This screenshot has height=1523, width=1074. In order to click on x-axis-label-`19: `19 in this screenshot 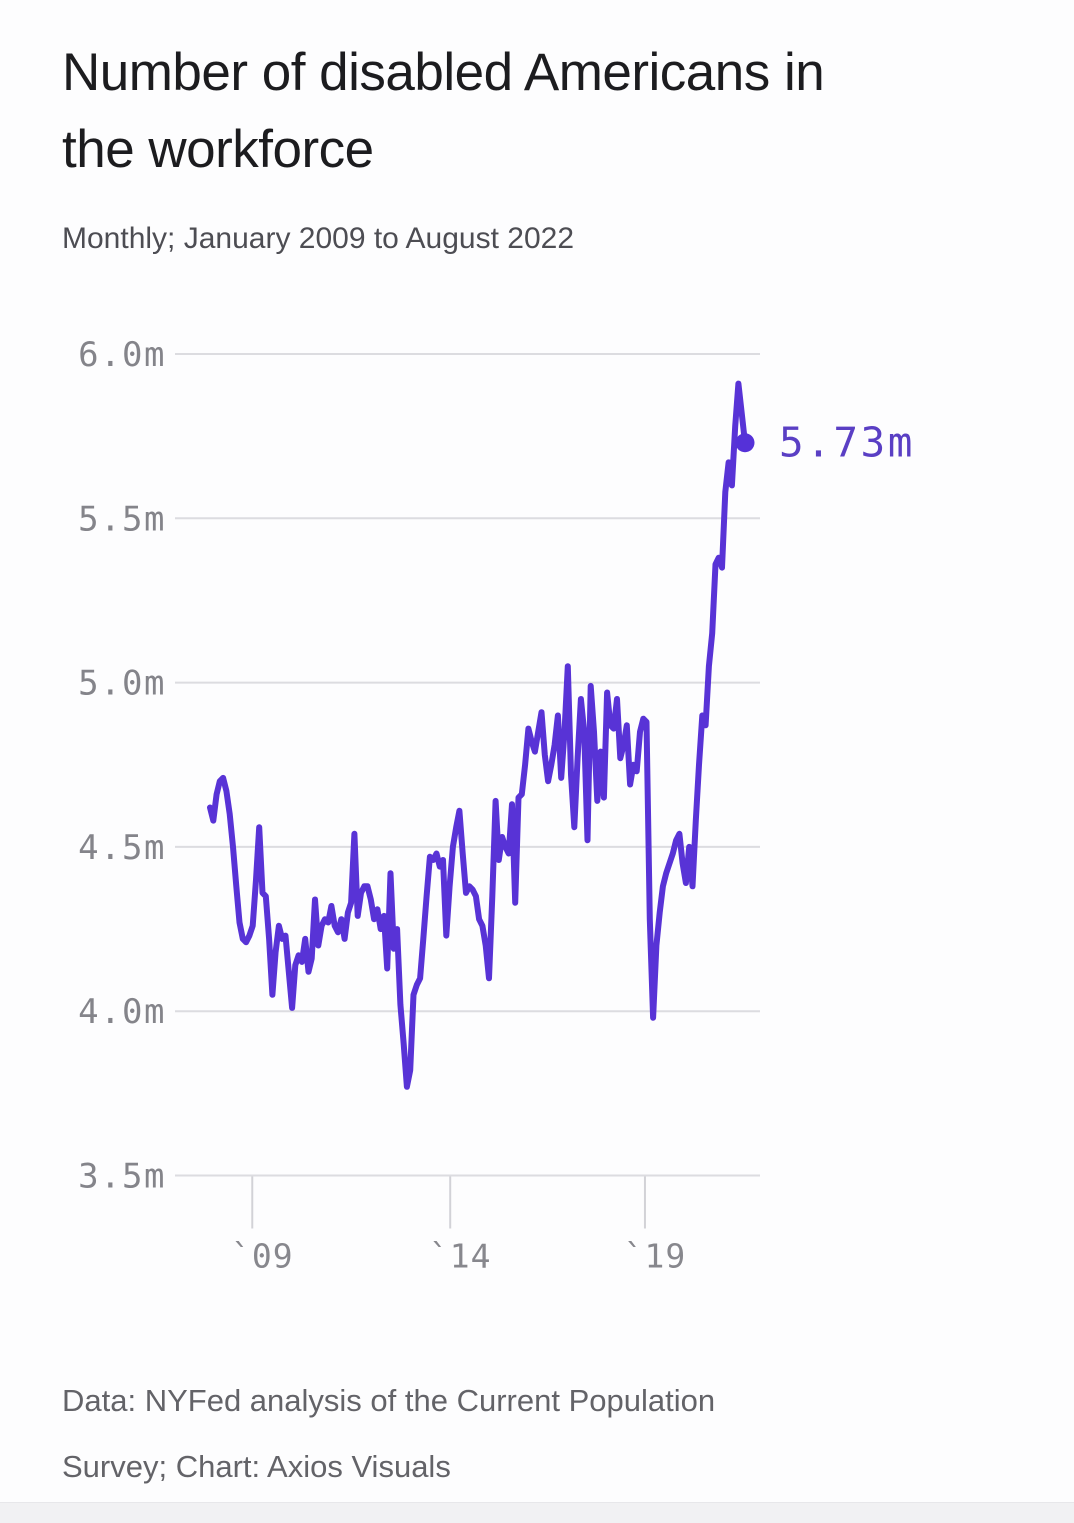, I will do `click(655, 1256)`.